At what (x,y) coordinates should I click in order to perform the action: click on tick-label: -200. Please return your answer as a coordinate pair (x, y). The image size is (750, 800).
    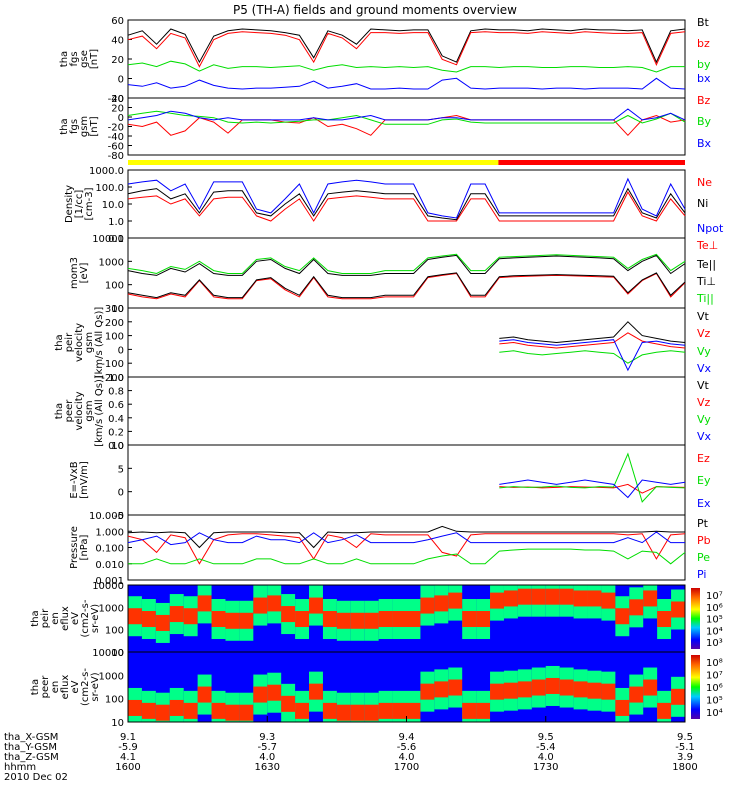
    Looking at the image, I should click on (112, 378).